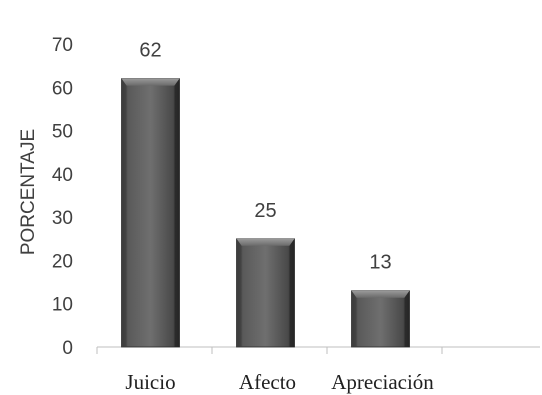 This screenshot has width=542, height=395. I want to click on y-tick-labels: 0 10 20 30 40 50 60 70, so click(62, 197).